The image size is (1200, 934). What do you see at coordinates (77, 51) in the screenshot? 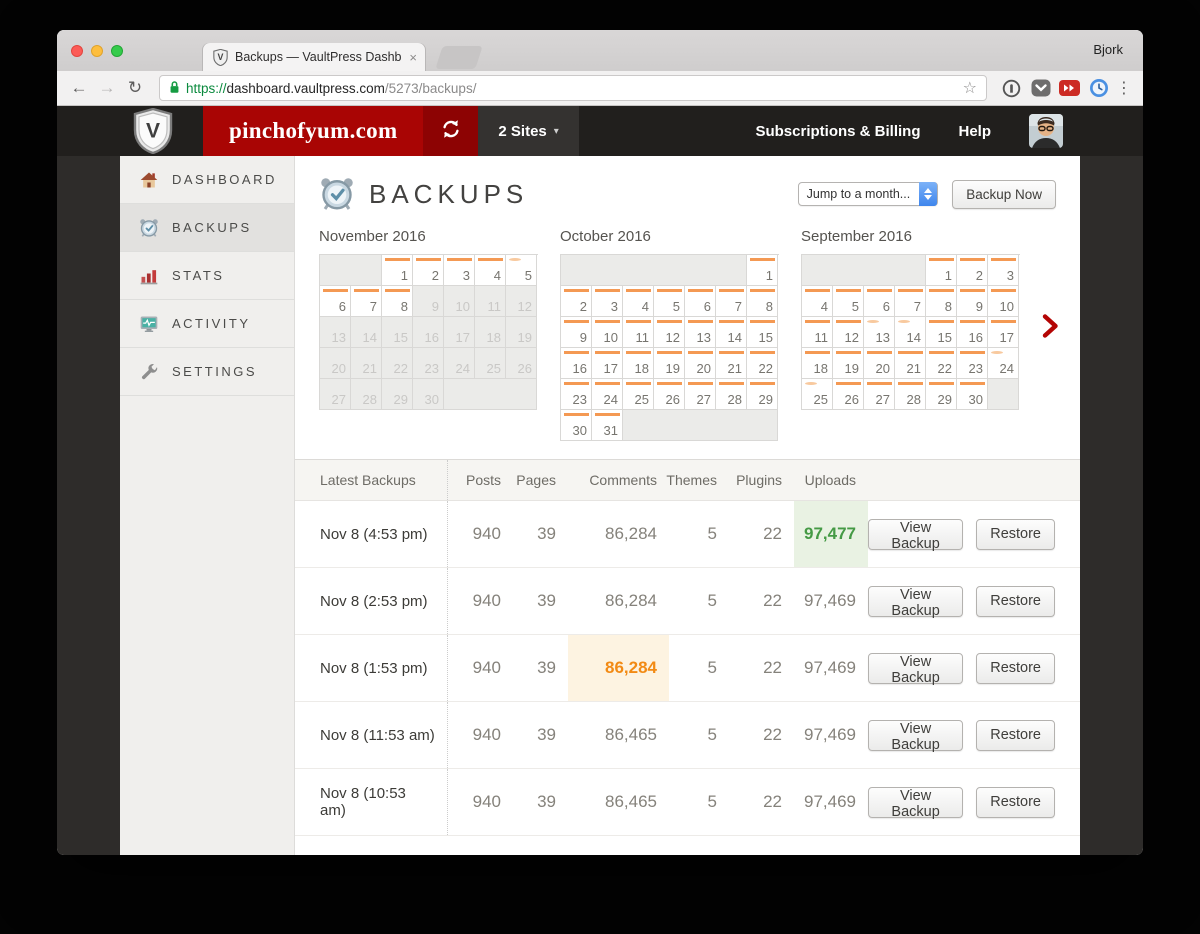
I see `close-window-button` at bounding box center [77, 51].